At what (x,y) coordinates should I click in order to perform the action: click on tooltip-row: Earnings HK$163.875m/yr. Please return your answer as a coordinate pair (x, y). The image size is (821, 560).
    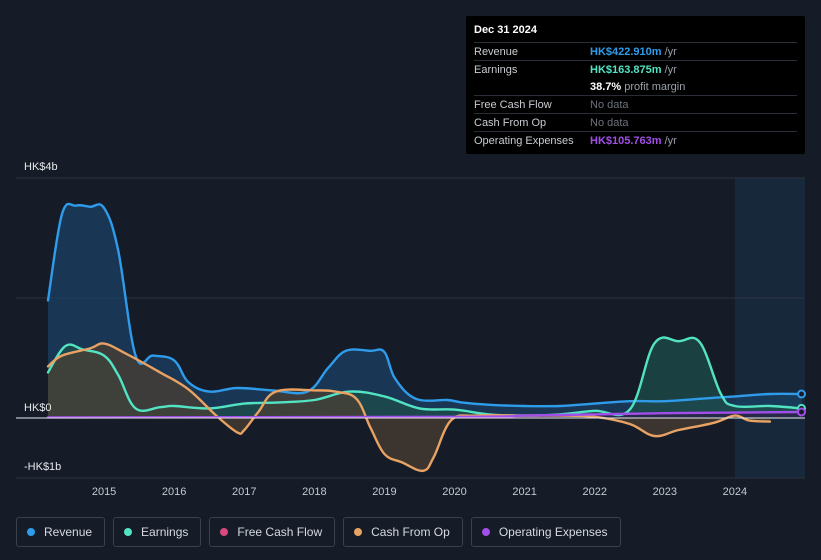
    Looking at the image, I should click on (635, 69).